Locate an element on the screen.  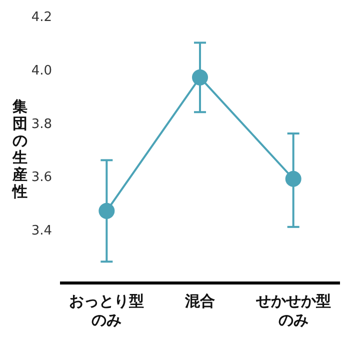
y-tick-label: 4.2 is located at coordinates (41, 17).